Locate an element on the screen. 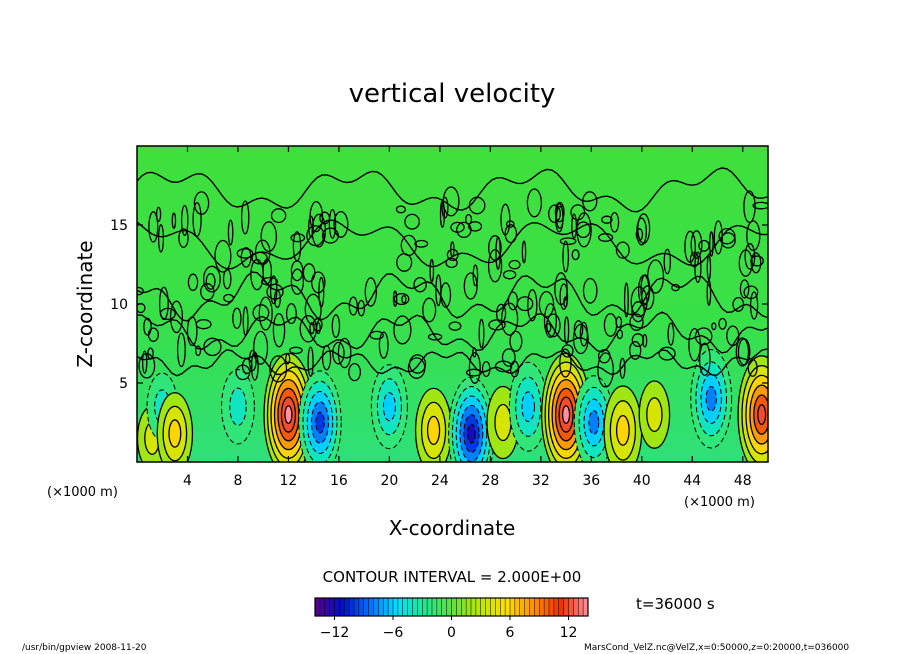 The height and width of the screenshot is (654, 904). y-axis-title: Z-coordinate is located at coordinates (85, 303).